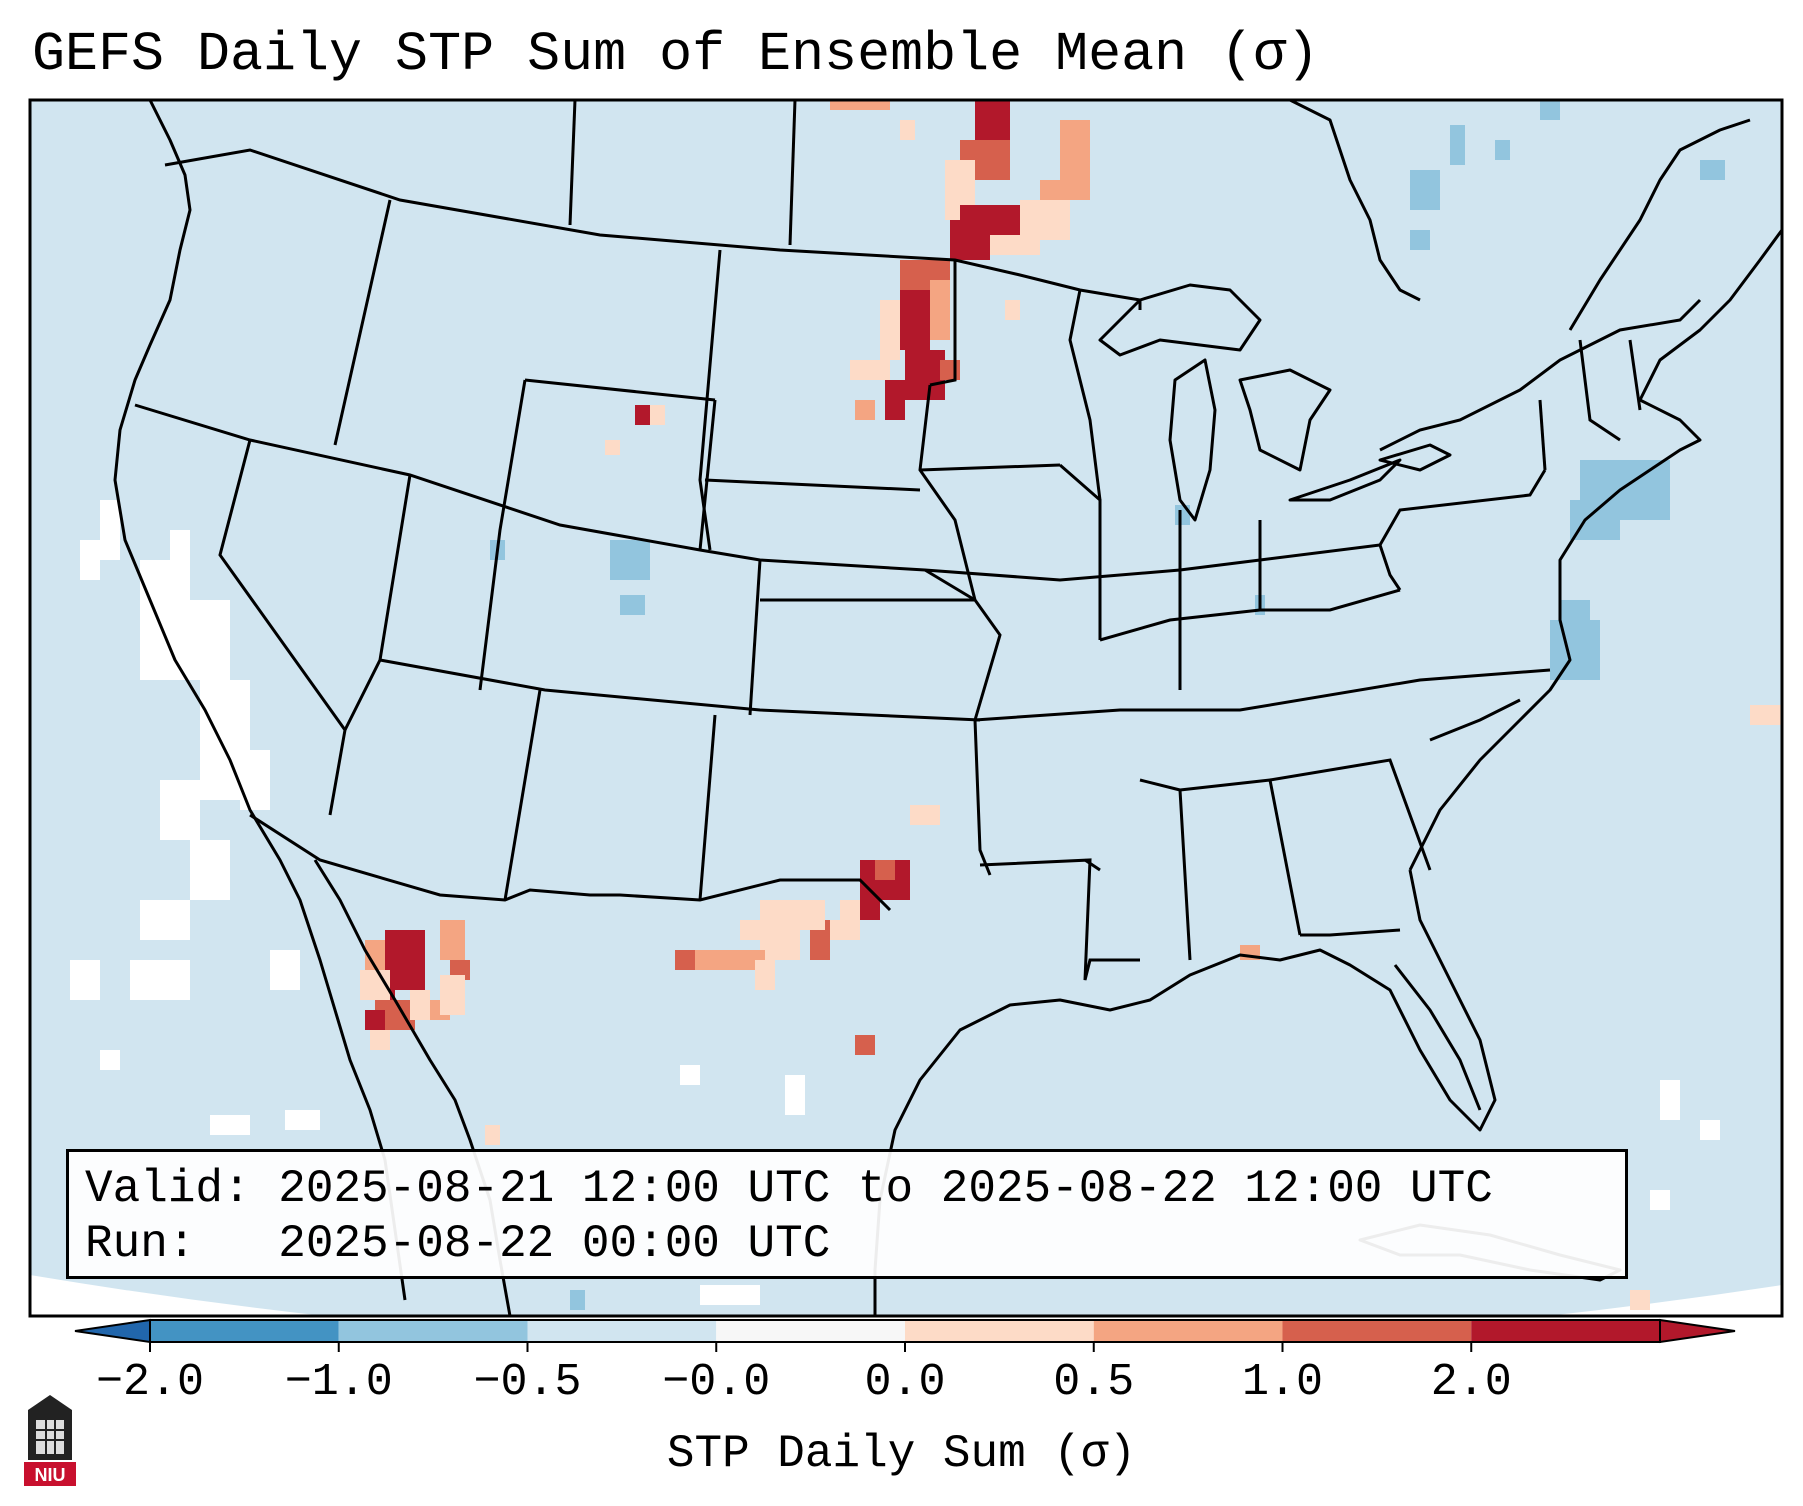  I want to click on colorbar-label: STP Daily Sum (σ), so click(901, 1454).